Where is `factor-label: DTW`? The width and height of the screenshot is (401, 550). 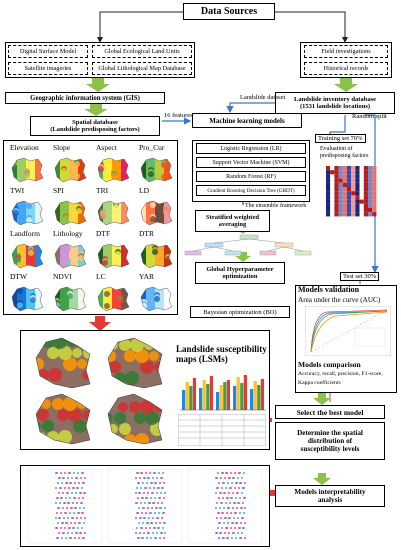
factor-label: DTW is located at coordinates (19, 276).